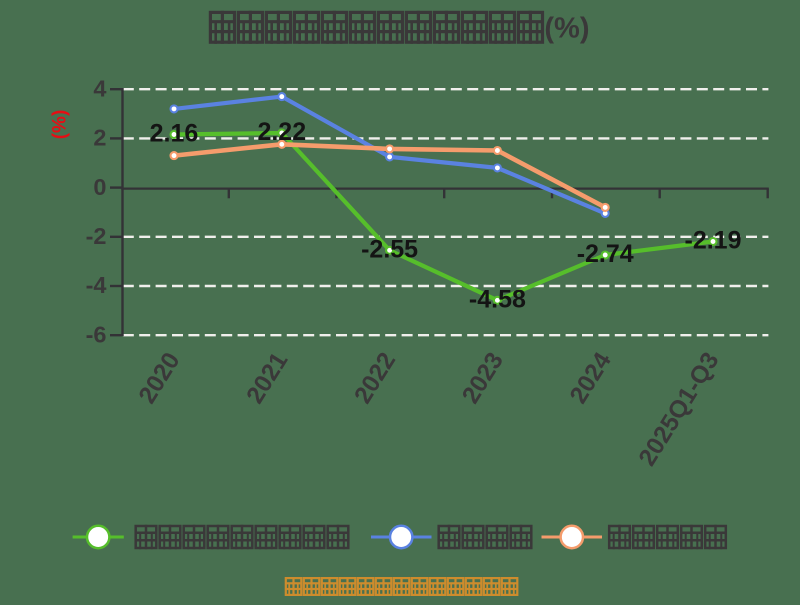  Describe the element at coordinates (389, 249) in the screenshot. I see `svg-text: -2.55` at that location.